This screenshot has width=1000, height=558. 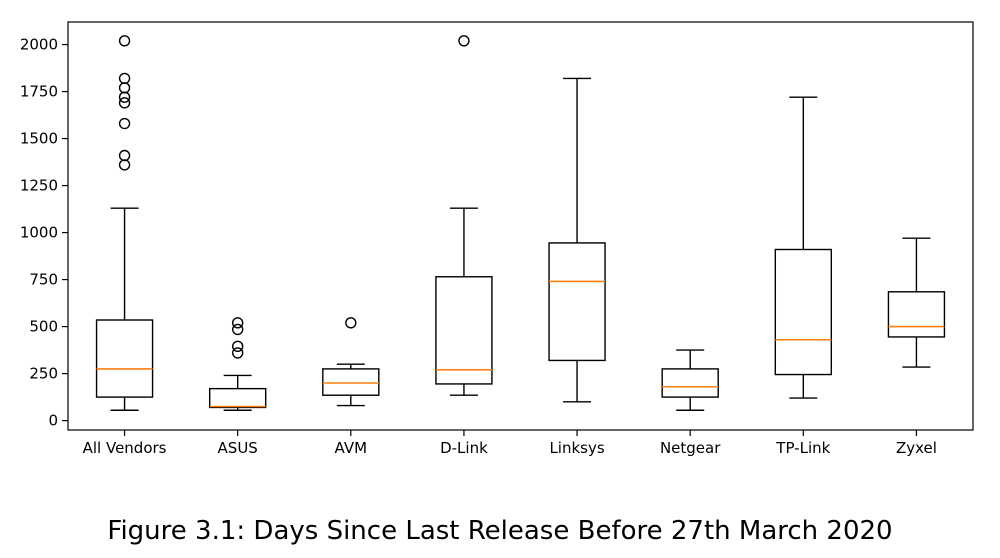 I want to click on y-tick-label: 1750, so click(x=39, y=92).